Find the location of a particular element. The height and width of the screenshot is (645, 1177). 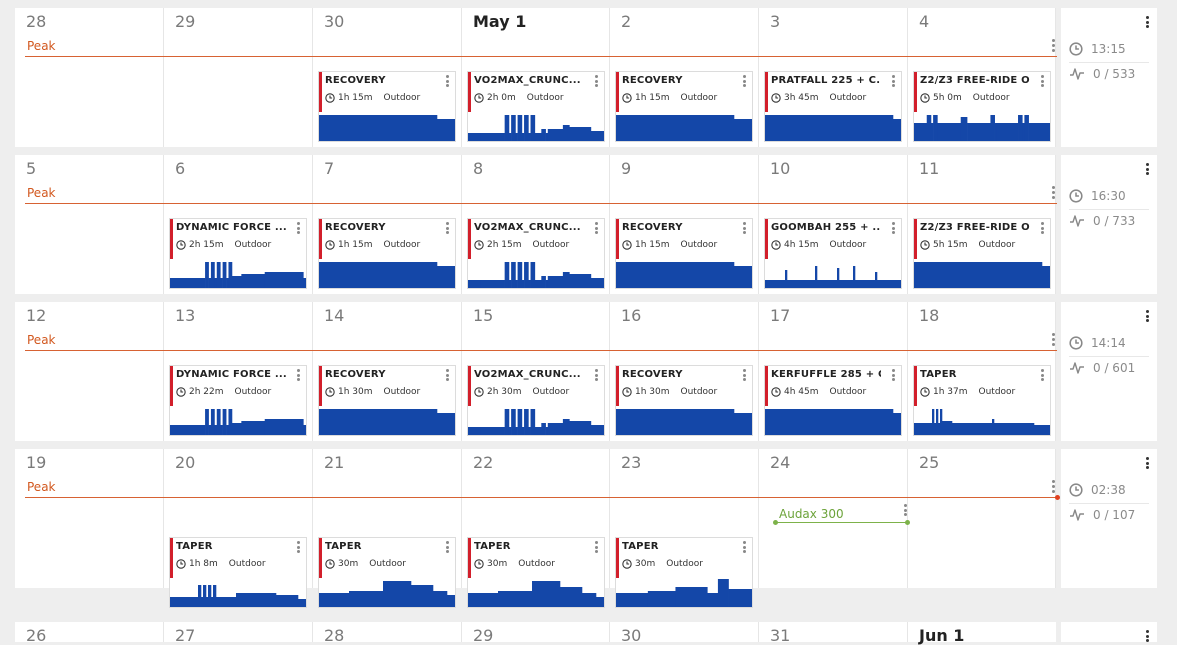

day-cell: 27 is located at coordinates (238, 633).